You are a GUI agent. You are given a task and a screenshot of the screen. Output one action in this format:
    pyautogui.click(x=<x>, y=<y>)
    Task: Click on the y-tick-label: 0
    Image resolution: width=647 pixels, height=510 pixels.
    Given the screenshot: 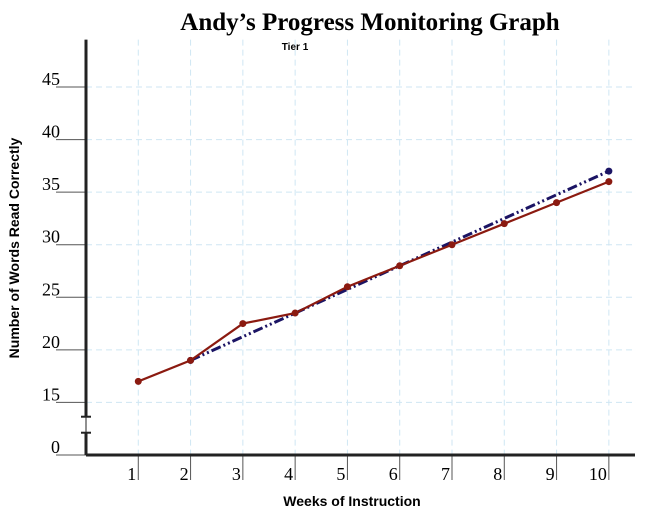 What is the action you would take?
    pyautogui.click(x=55, y=447)
    